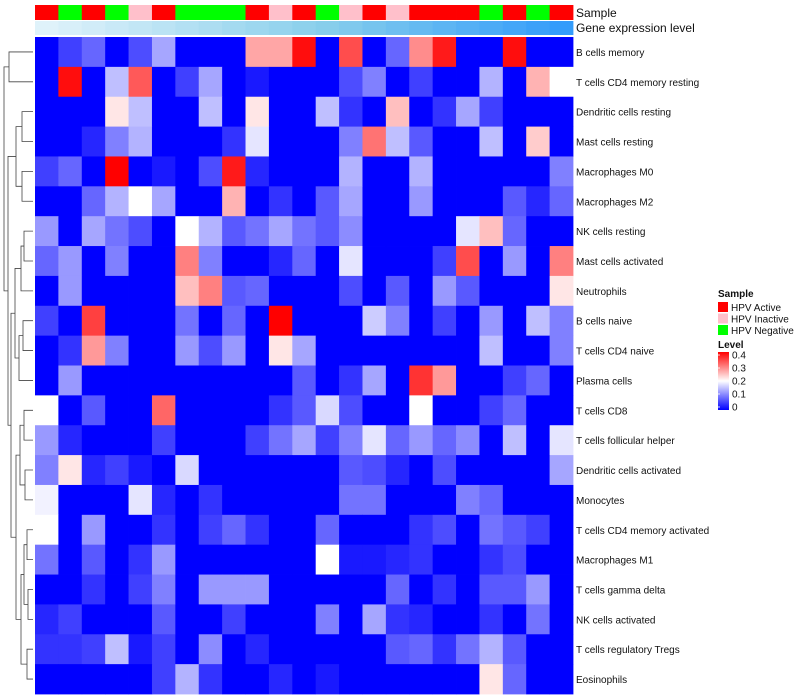 The height and width of the screenshot is (700, 800). What do you see at coordinates (615, 202) in the screenshot?
I see `row-label: Macrophages M2` at bounding box center [615, 202].